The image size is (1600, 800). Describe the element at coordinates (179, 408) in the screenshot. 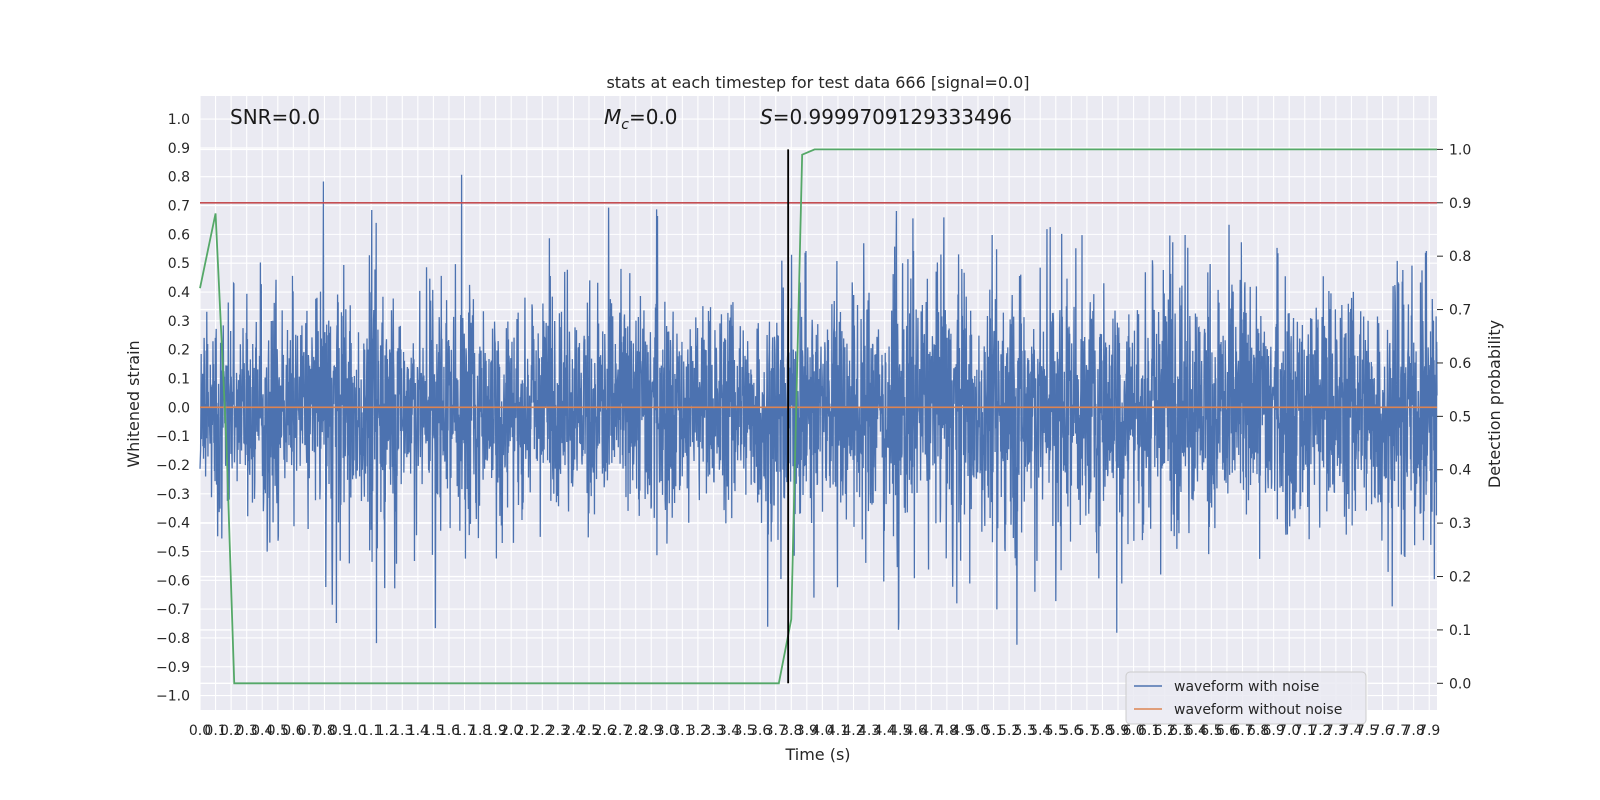

I see `y-tick-label: 0.0` at that location.